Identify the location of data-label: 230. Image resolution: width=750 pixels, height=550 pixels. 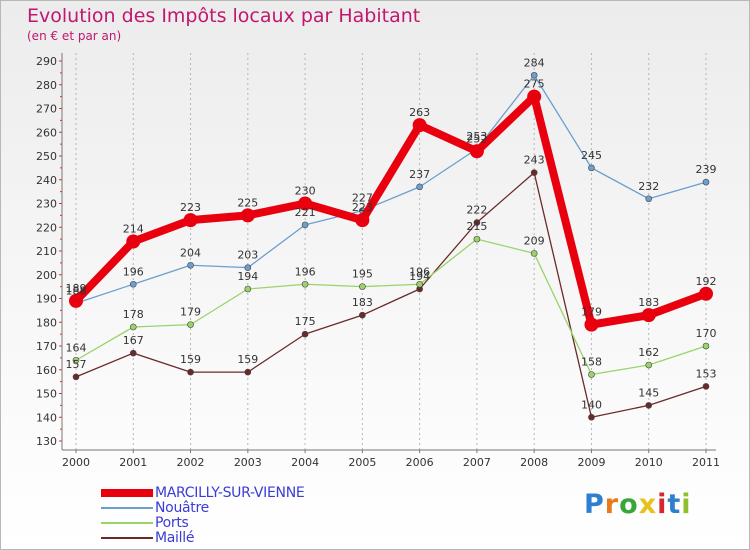
(305, 191).